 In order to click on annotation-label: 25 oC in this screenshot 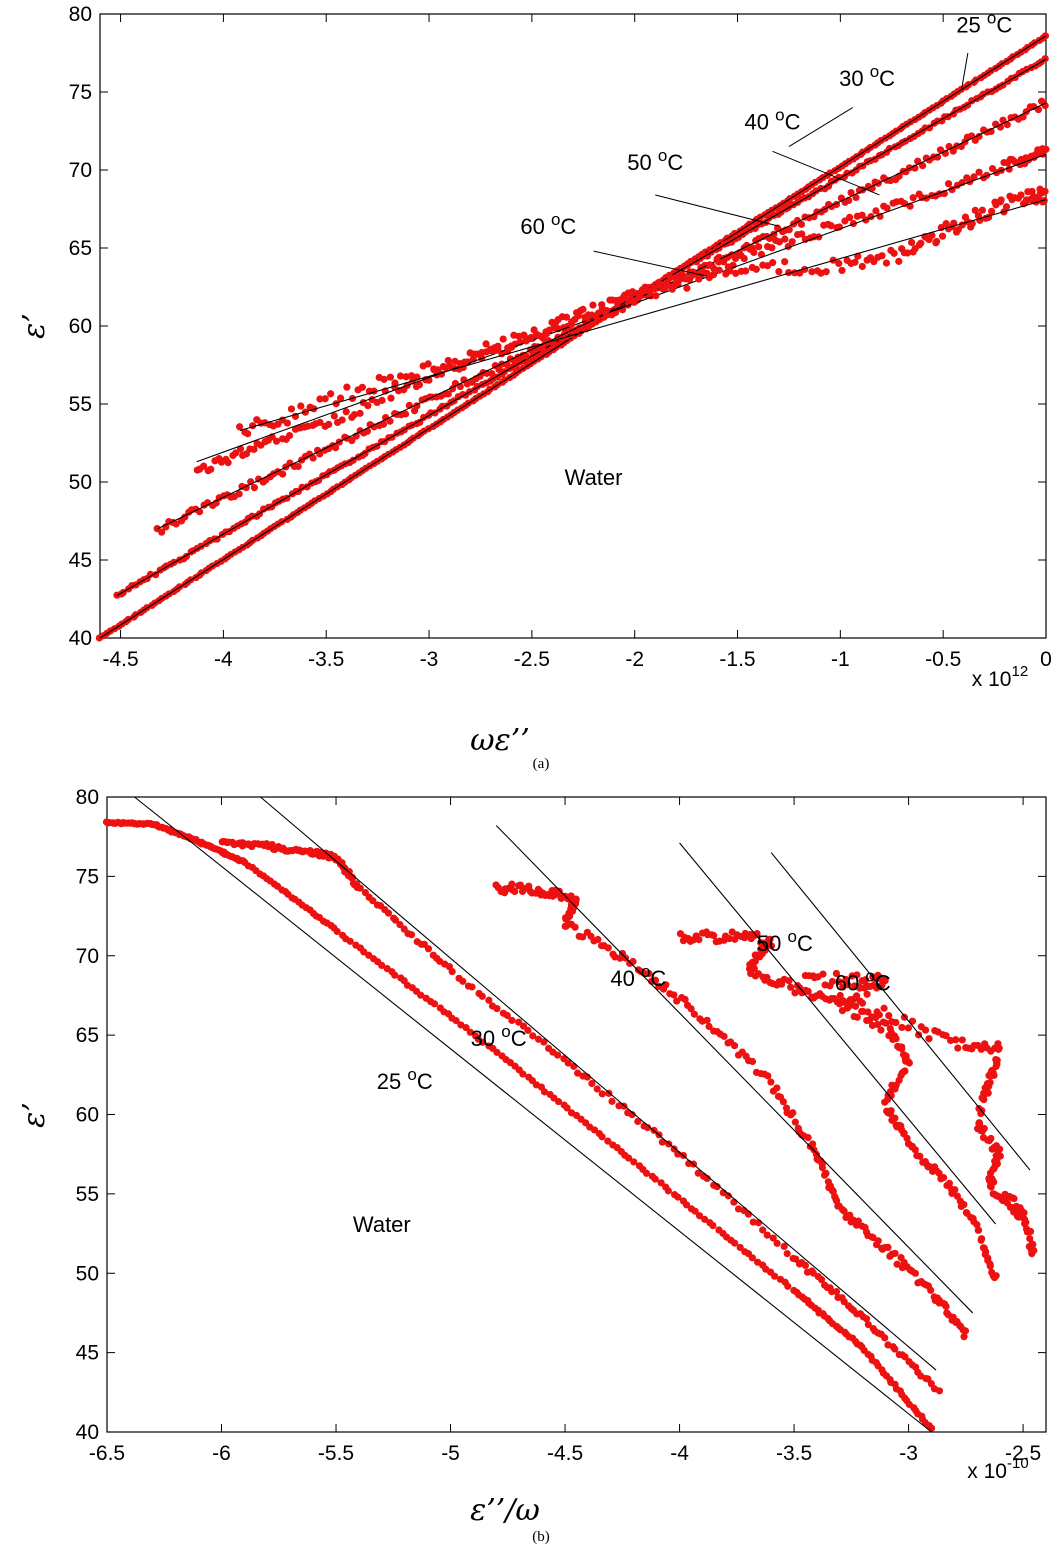, I will do `click(405, 1079)`.